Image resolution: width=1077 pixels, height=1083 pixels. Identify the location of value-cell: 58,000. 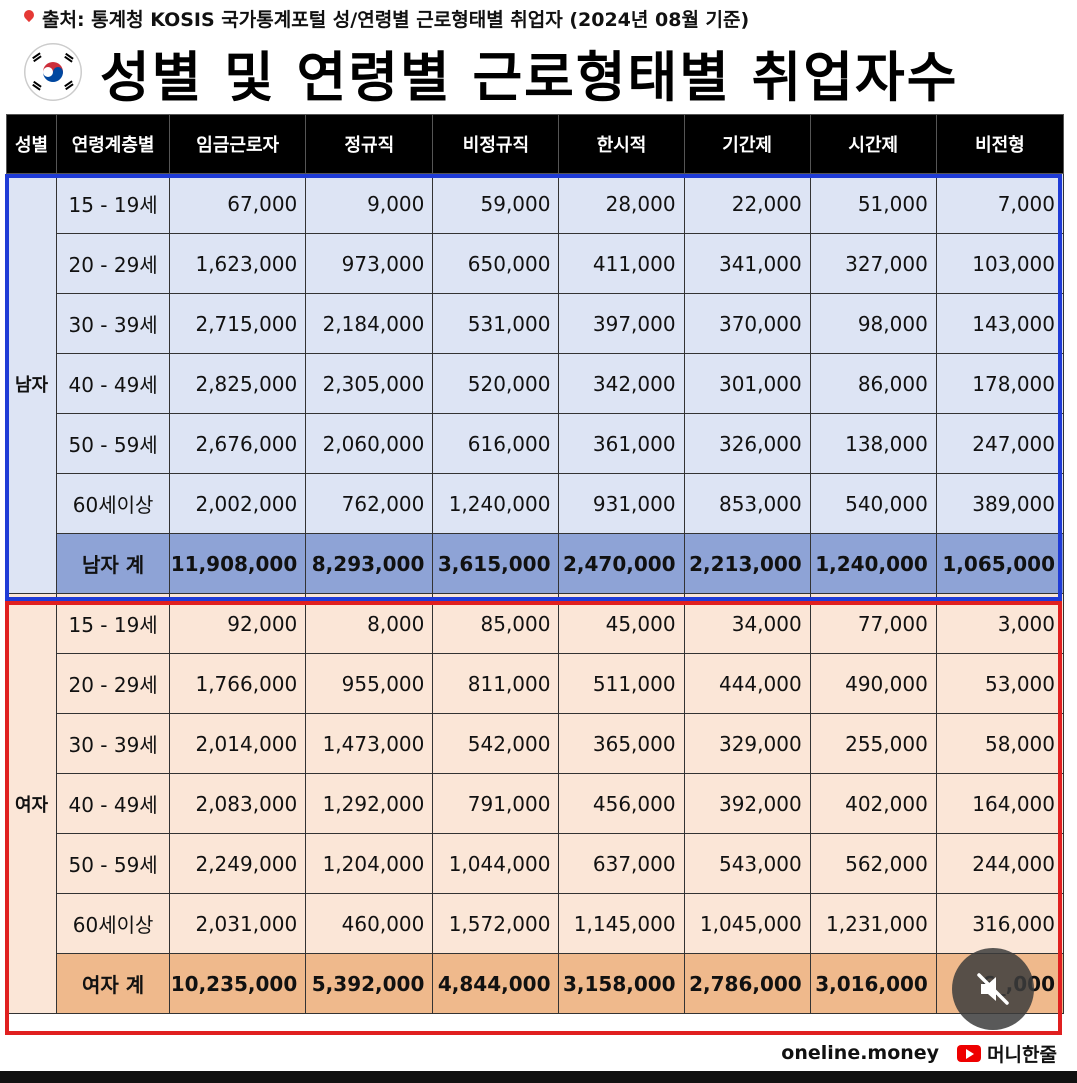
(1000, 743).